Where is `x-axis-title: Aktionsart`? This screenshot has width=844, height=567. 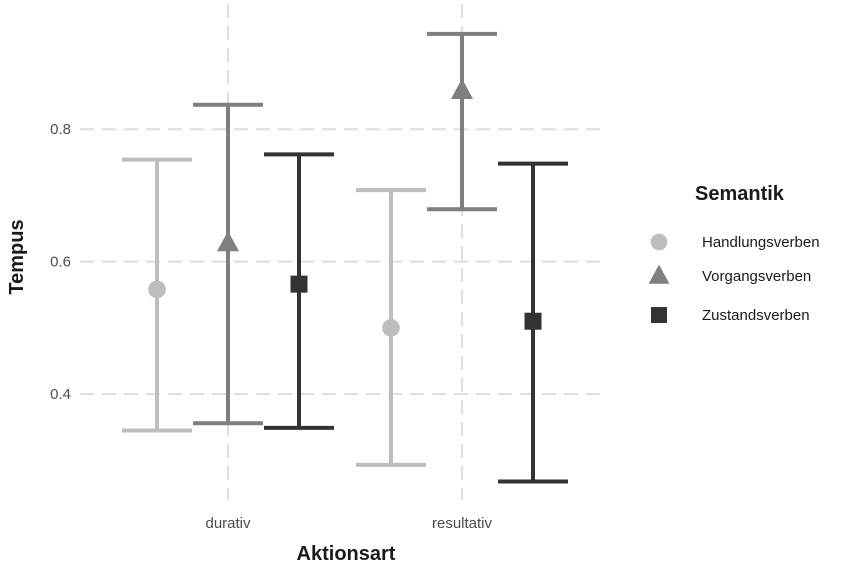
x-axis-title: Aktionsart is located at coordinates (346, 554).